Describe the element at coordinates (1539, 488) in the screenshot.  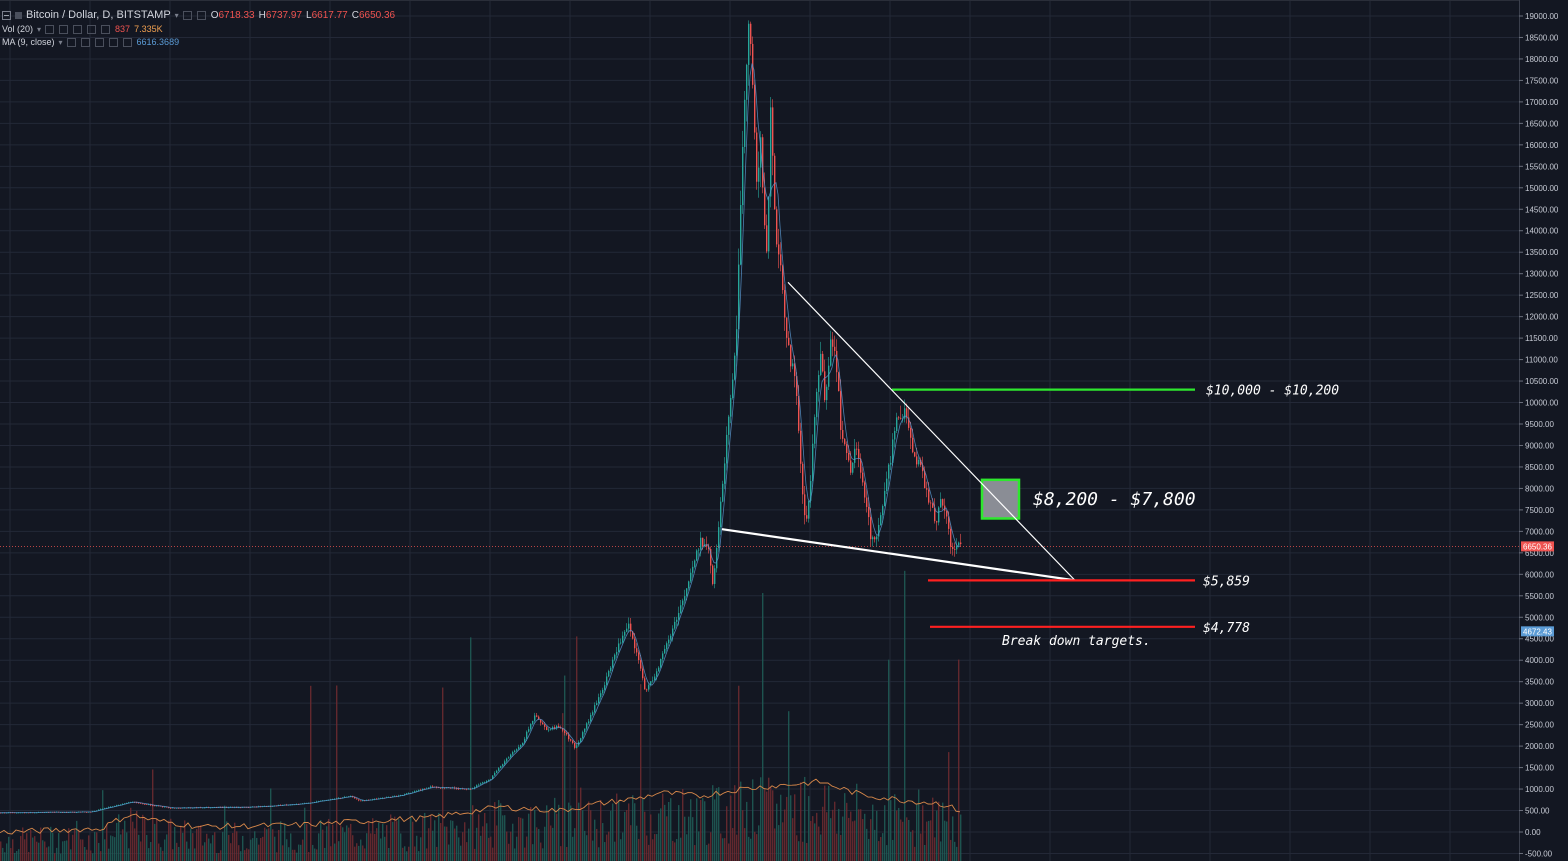
I see `price-tick-label: 8000.00` at that location.